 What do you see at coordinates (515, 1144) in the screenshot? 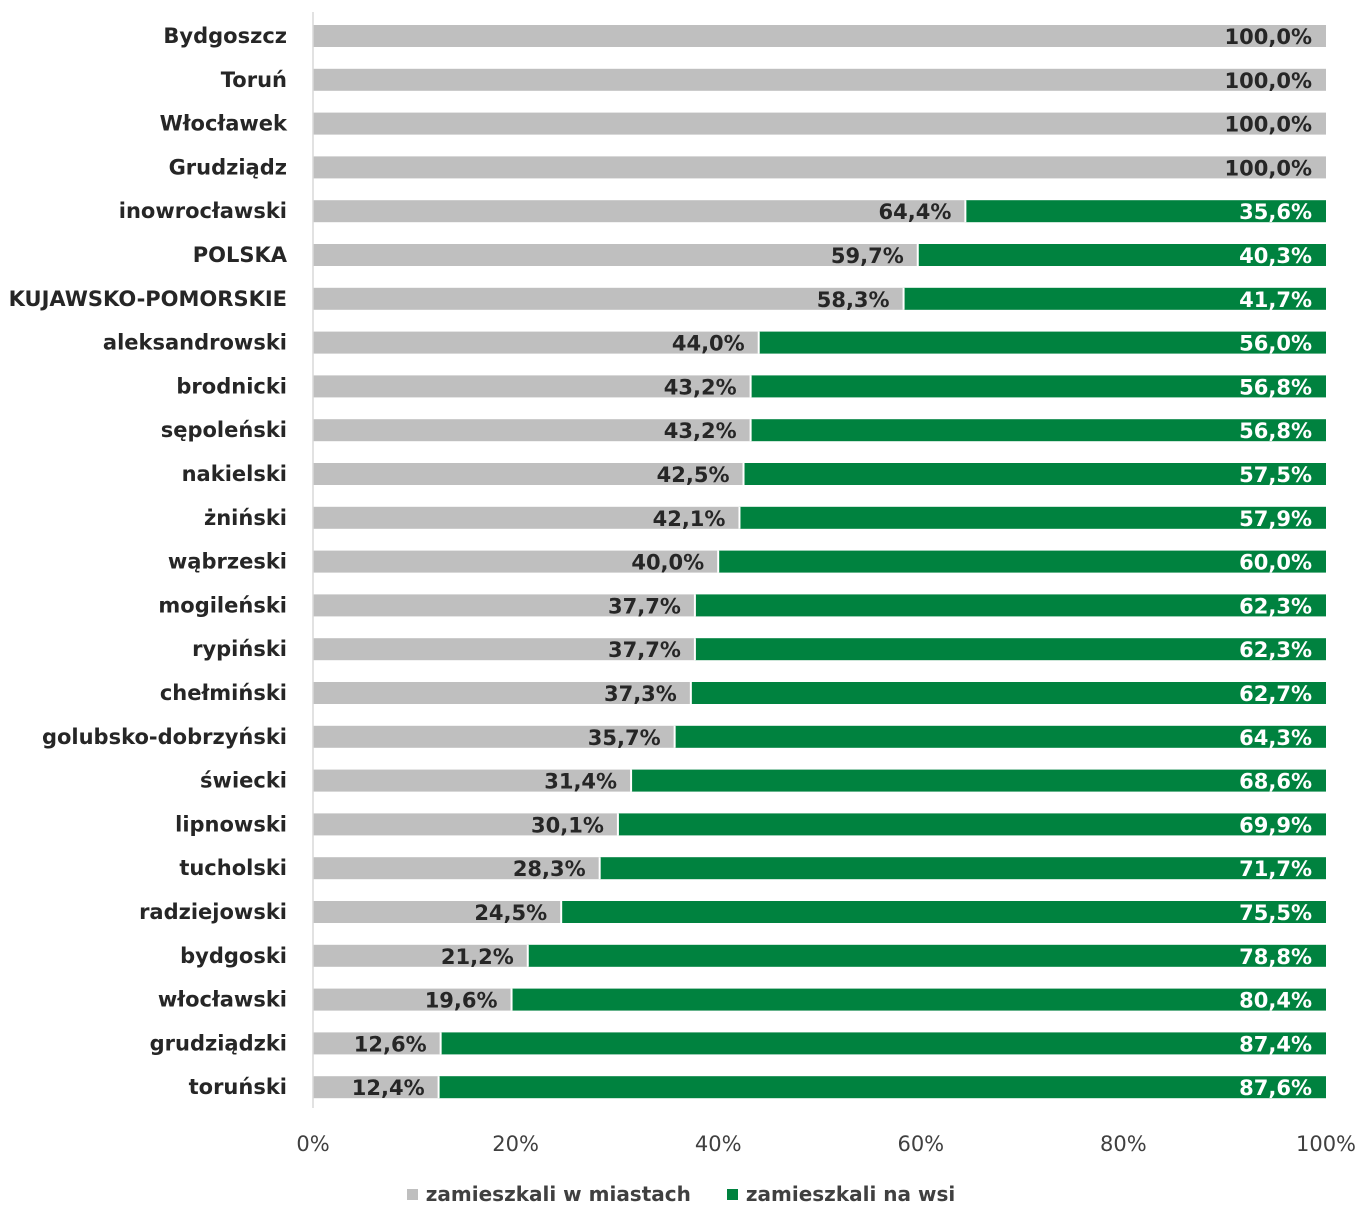
I see `x-tick-label: 20%` at bounding box center [515, 1144].